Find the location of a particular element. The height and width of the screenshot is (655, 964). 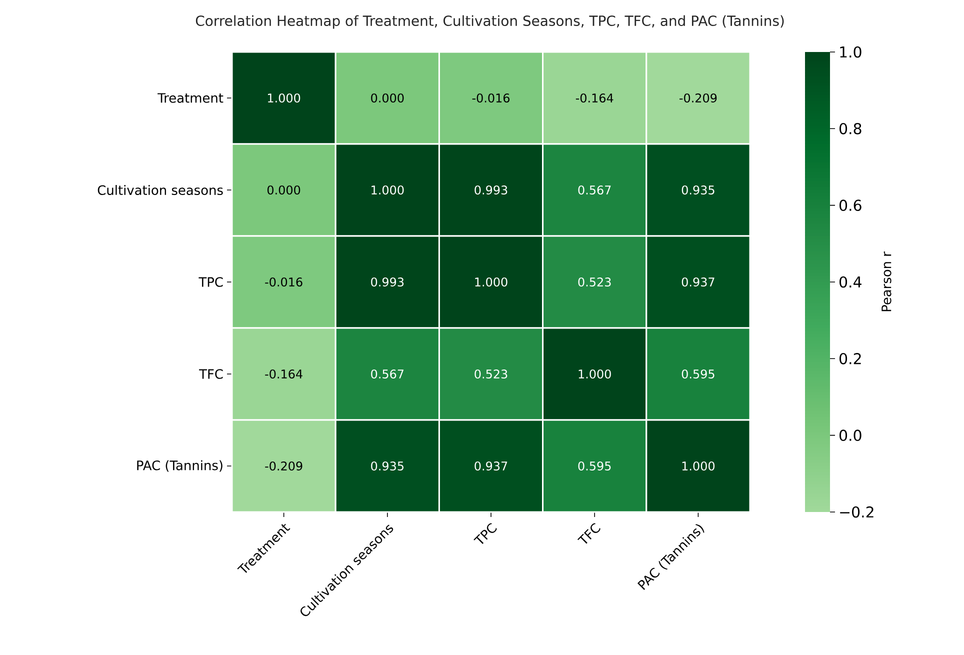

y-tick-label: Cultivation seasons is located at coordinates (160, 190).